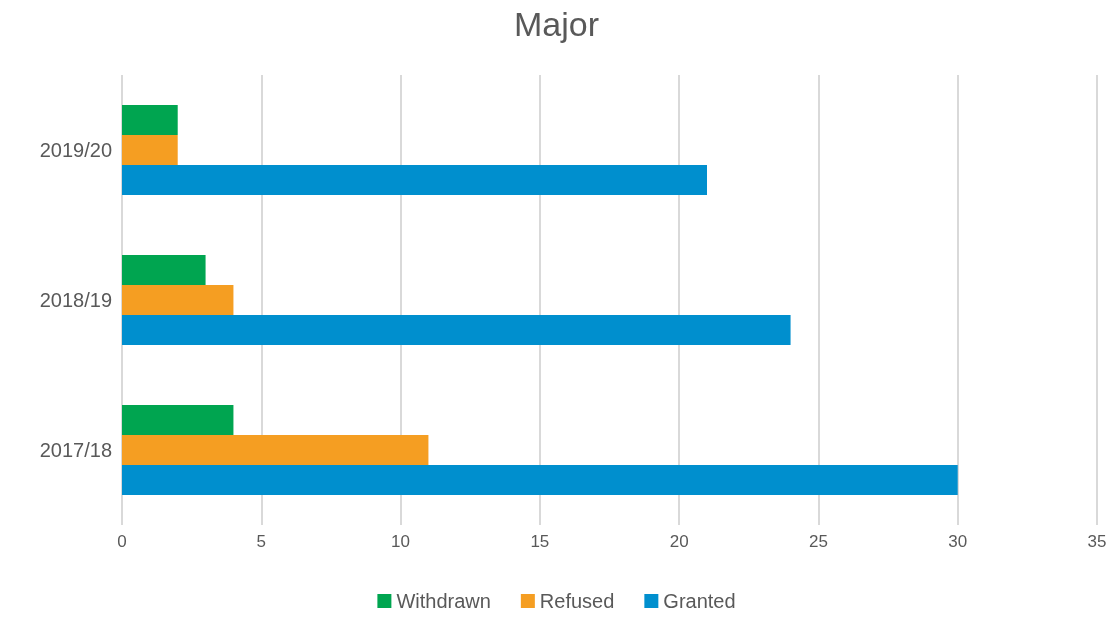 This screenshot has width=1113, height=621. Describe the element at coordinates (122, 541) in the screenshot. I see `x-tick-label: 0` at that location.